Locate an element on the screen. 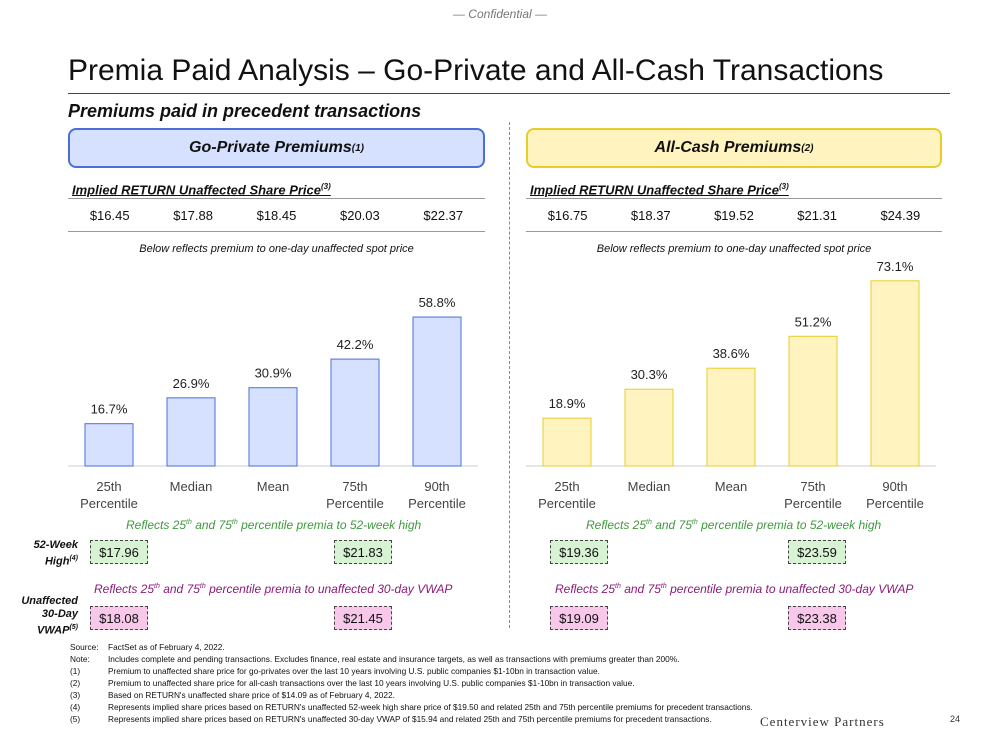 The image size is (1000, 750). go-private-vwap-25th-box: $18.08 is located at coordinates (119, 618).